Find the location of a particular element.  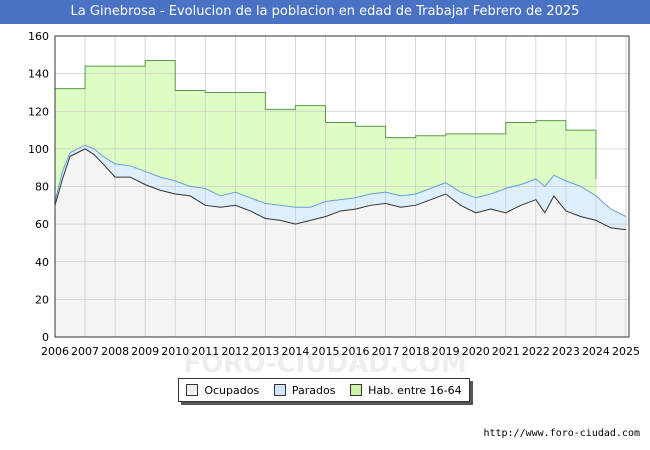

xtick-label-2021: 2021 is located at coordinates (506, 351).